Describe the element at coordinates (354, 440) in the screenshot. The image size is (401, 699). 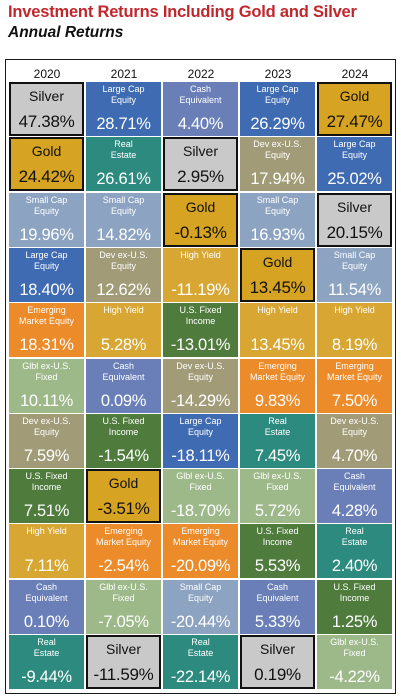
I see `return-cell: Dev ex-U.S. Equity 4.70%` at that location.